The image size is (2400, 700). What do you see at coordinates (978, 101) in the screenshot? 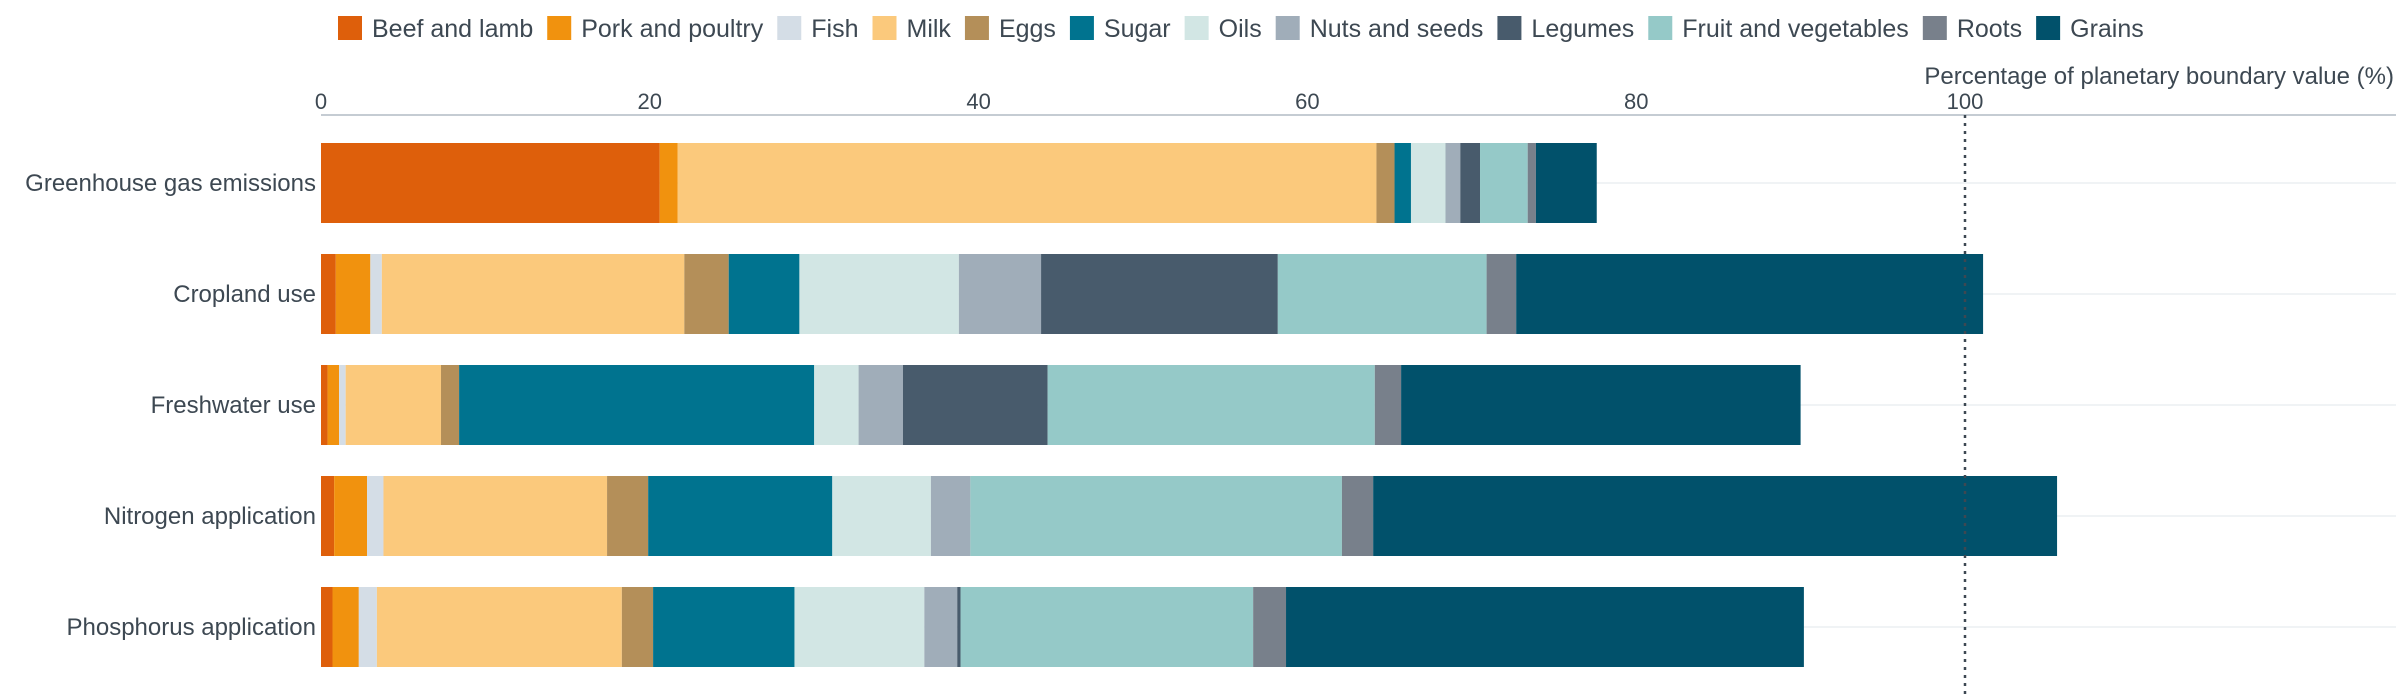
I see `x-tick-label: 40` at bounding box center [978, 101].